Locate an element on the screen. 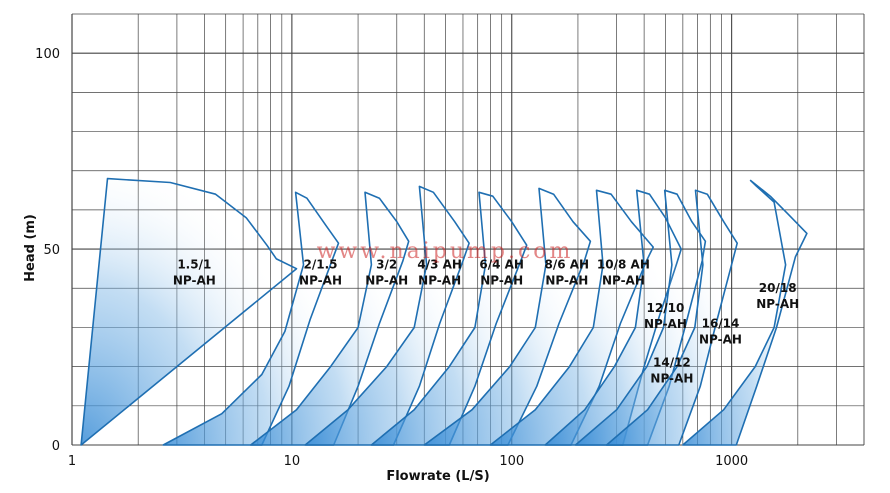 The image size is (890, 493). y-axis-title: Head (m) is located at coordinates (30, 248).